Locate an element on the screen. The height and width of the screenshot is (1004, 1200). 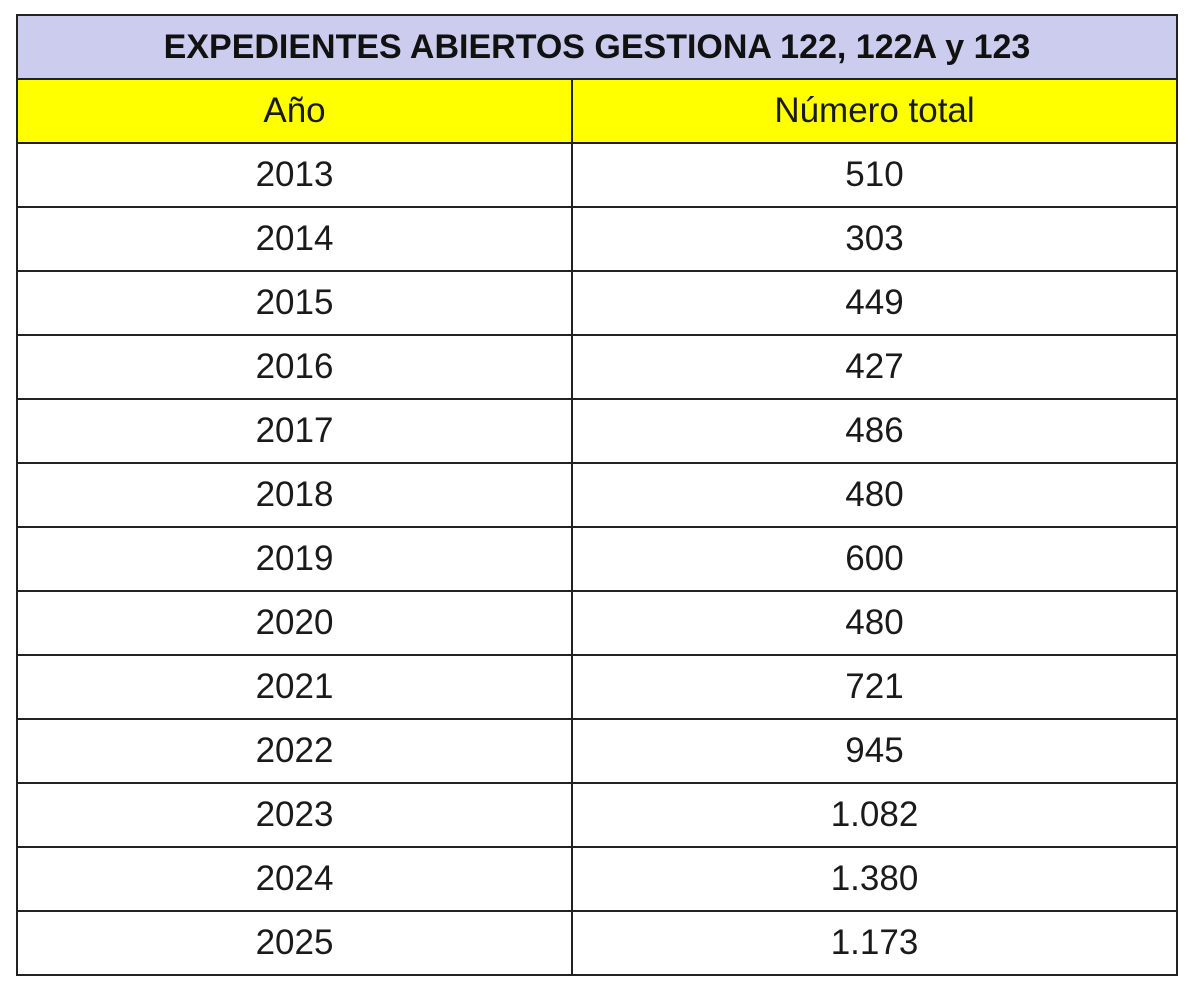
table-header-row: Año Número total is located at coordinates (597, 111).